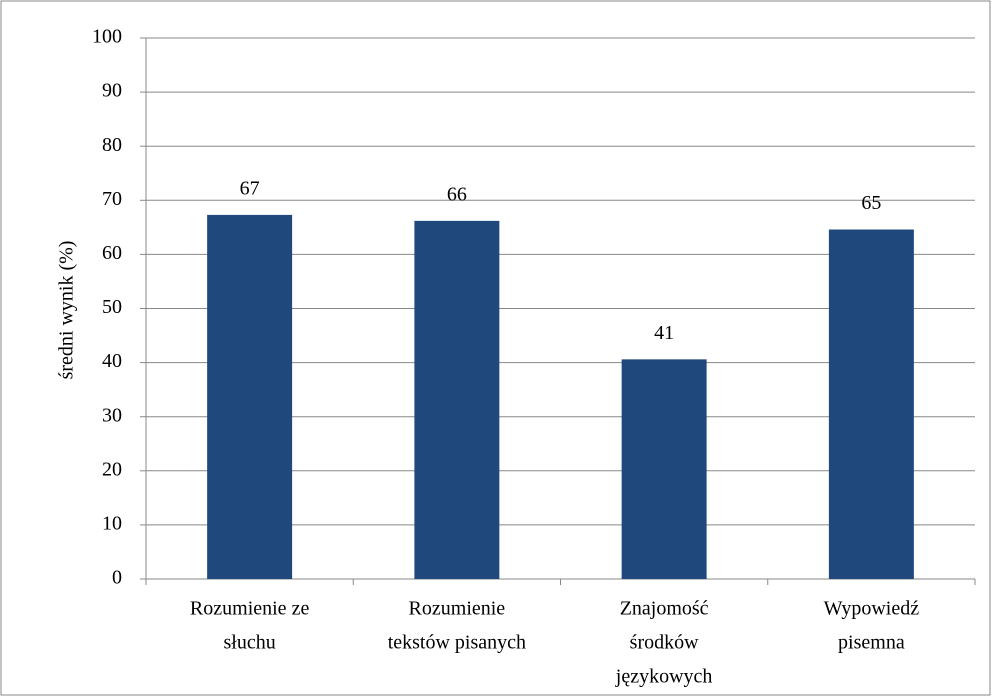 The width and height of the screenshot is (992, 697). I want to click on x-tick-label: słuchu, so click(250, 643).